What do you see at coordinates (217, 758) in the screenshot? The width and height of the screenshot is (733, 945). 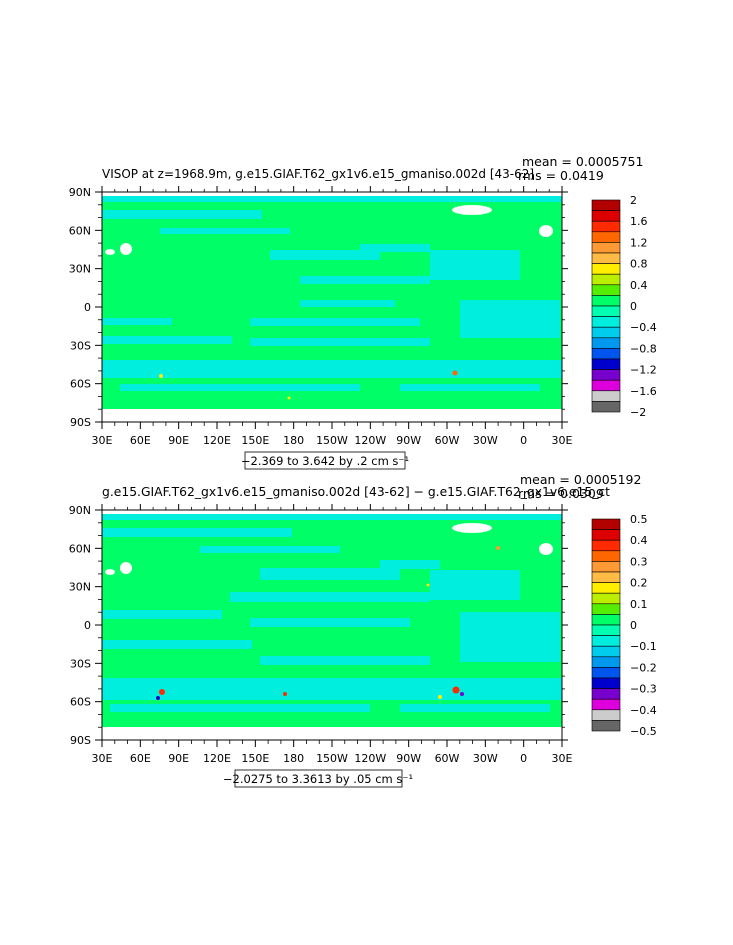 I see `x-tick-label: 120E` at bounding box center [217, 758].